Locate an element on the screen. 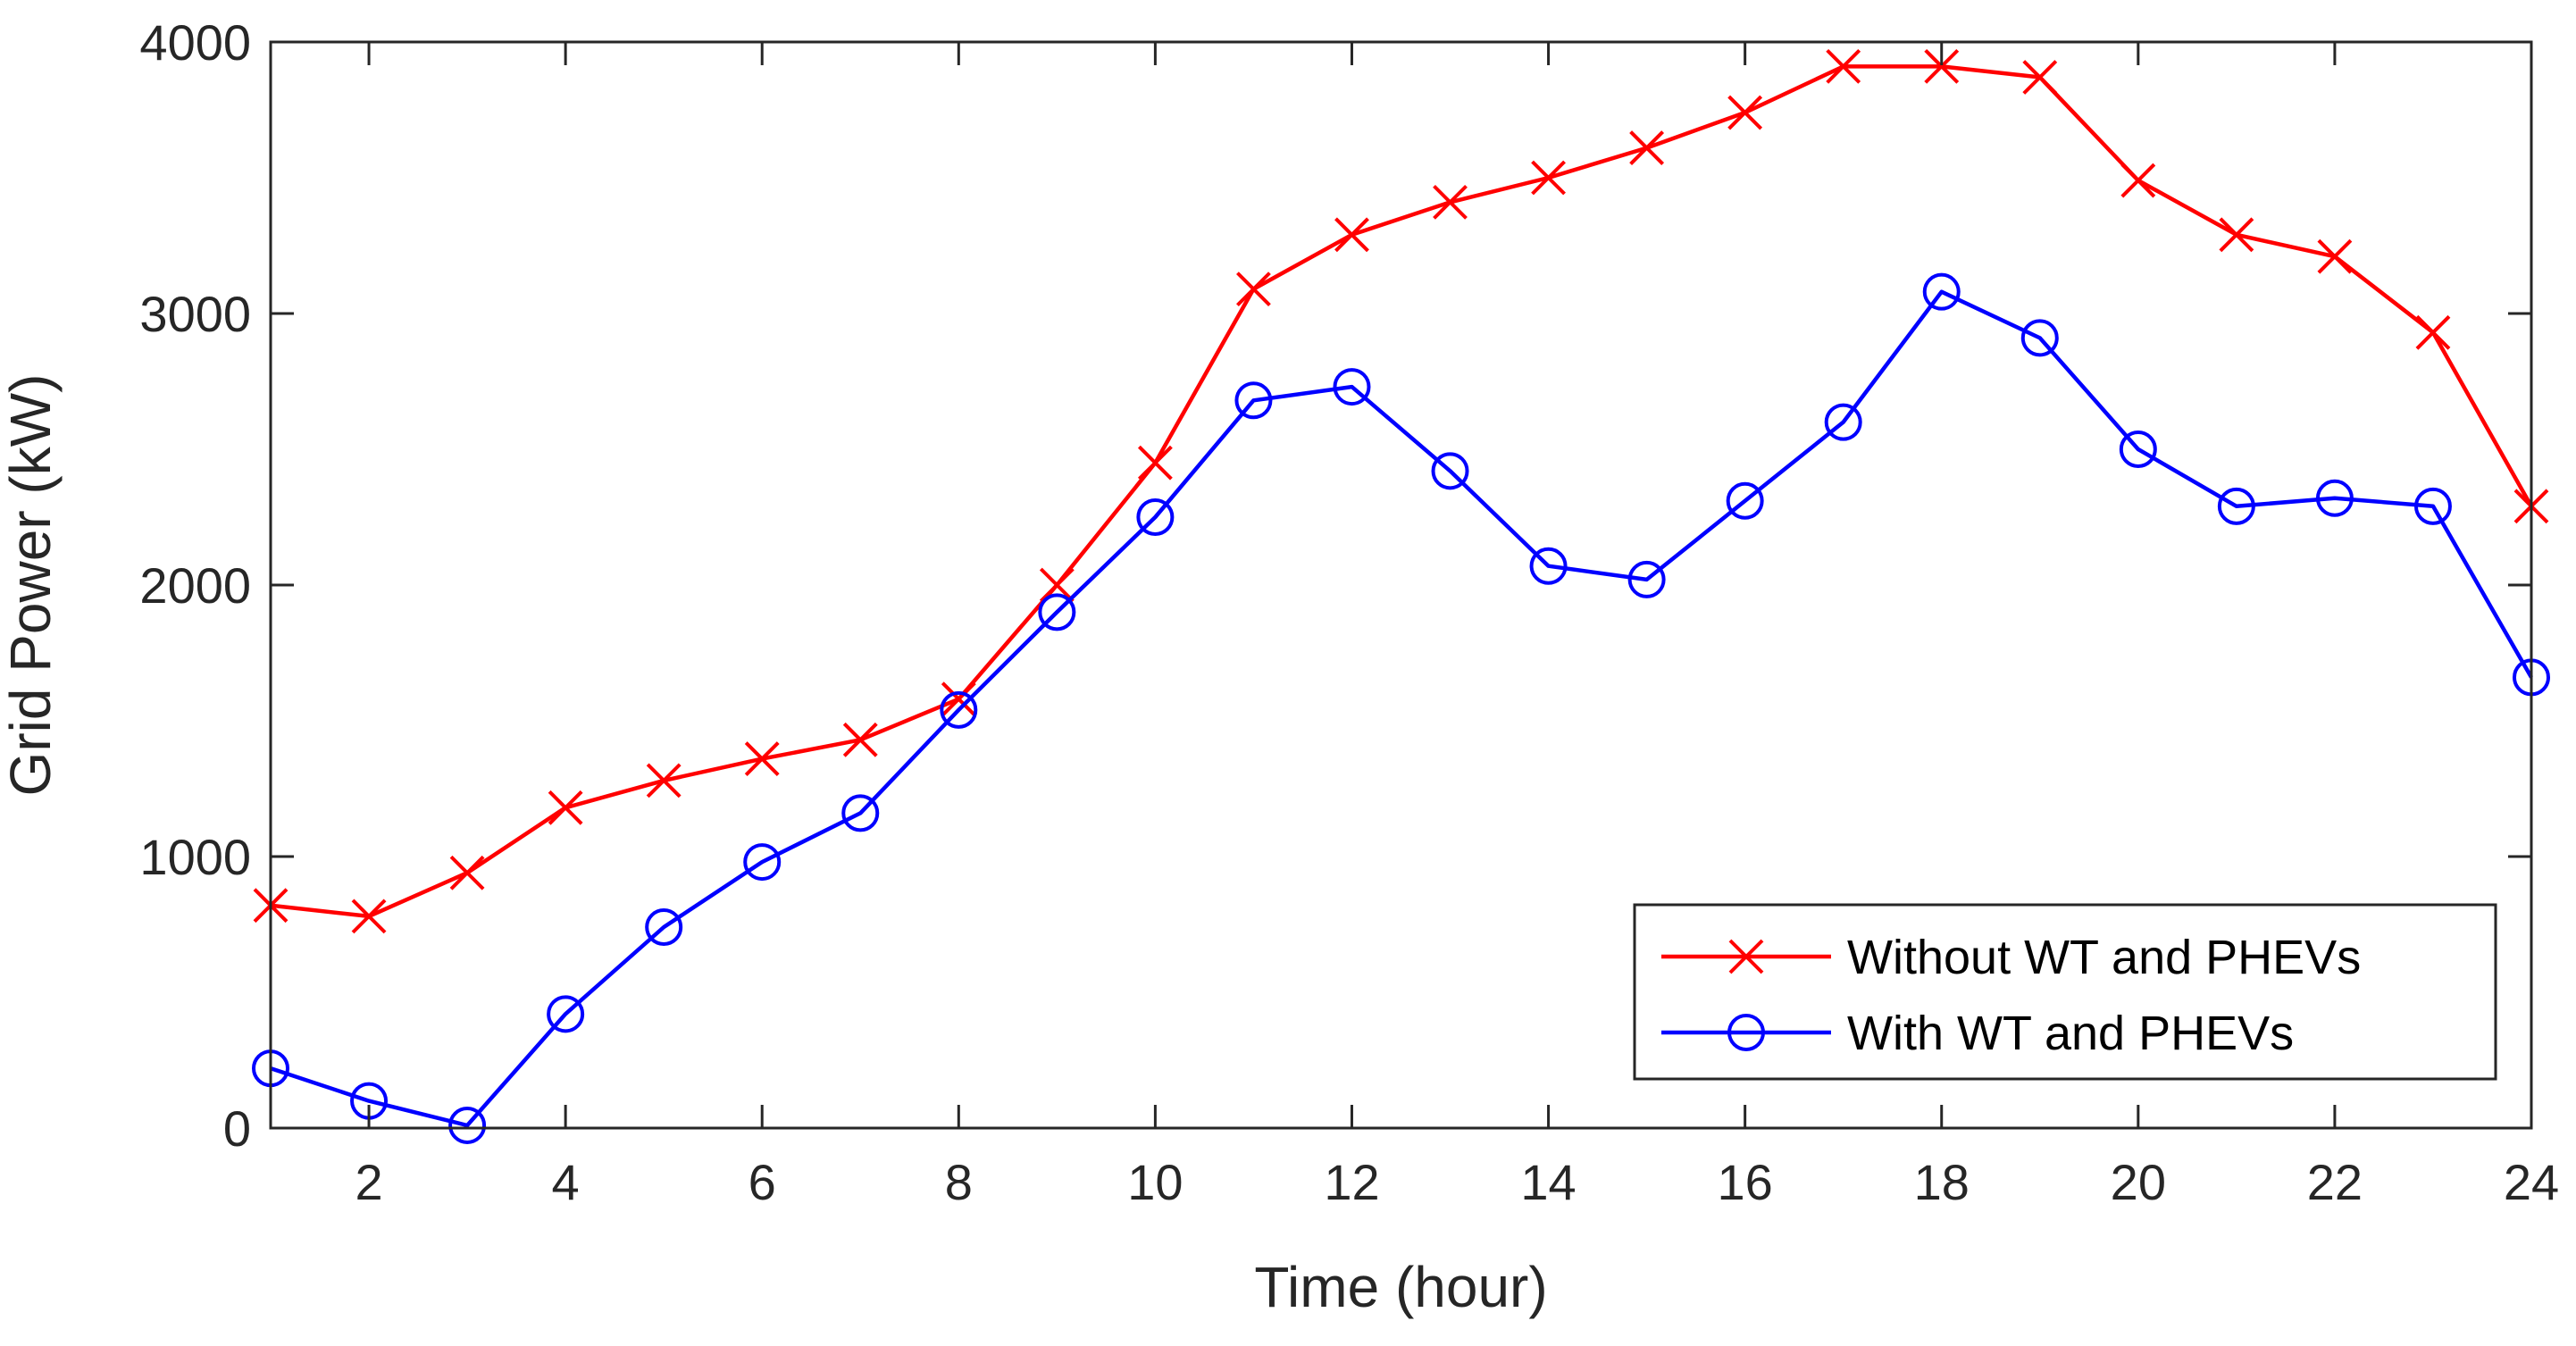 The image size is (2576, 1346). legend-box is located at coordinates (2065, 992).